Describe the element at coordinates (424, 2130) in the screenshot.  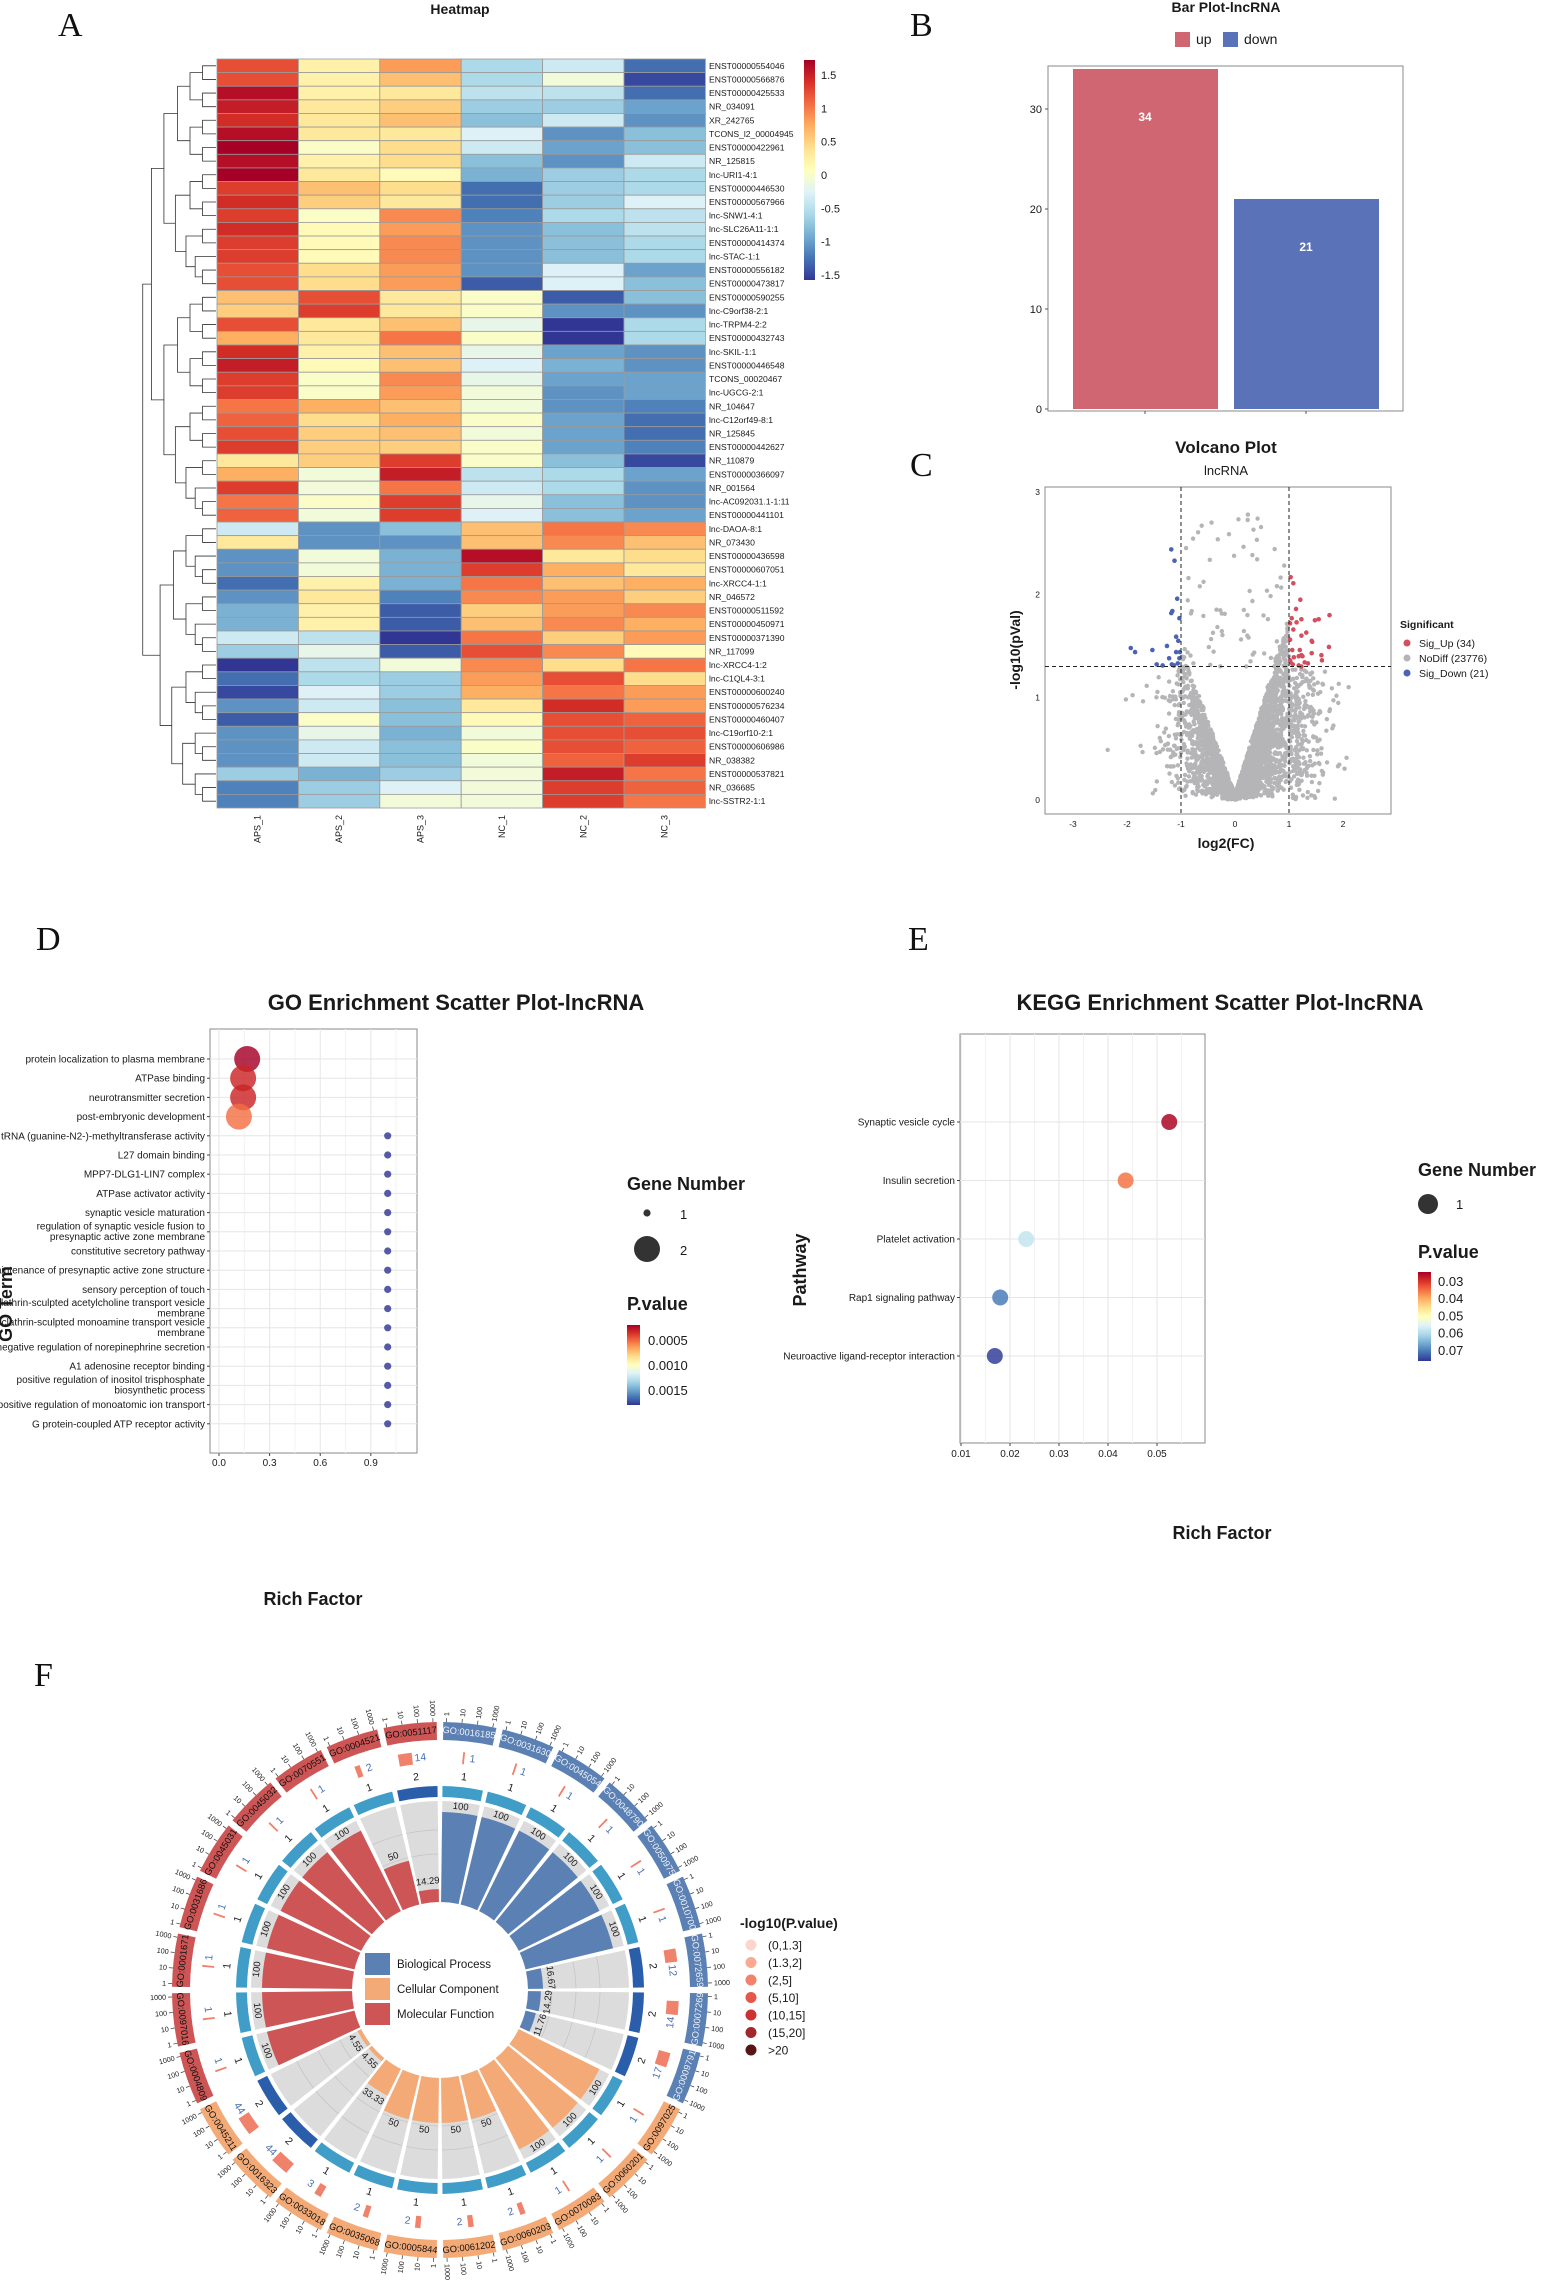
I see `circos-pct-label: 50` at that location.